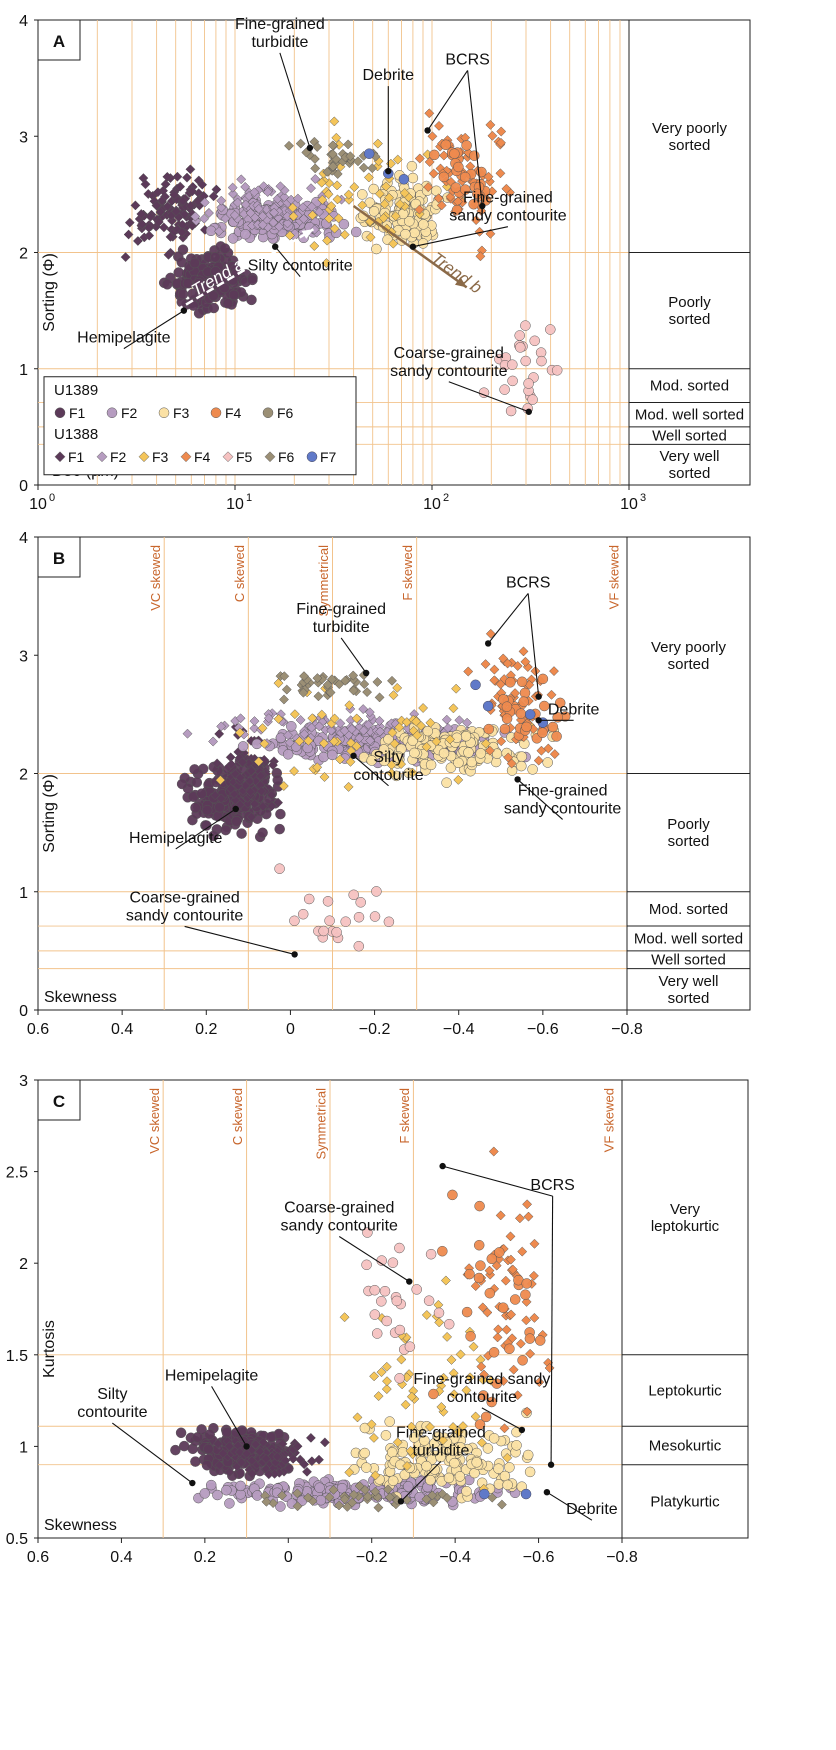  Describe the element at coordinates (563, 790) in the screenshot. I see `annotation-line: Fine-grained` at that location.